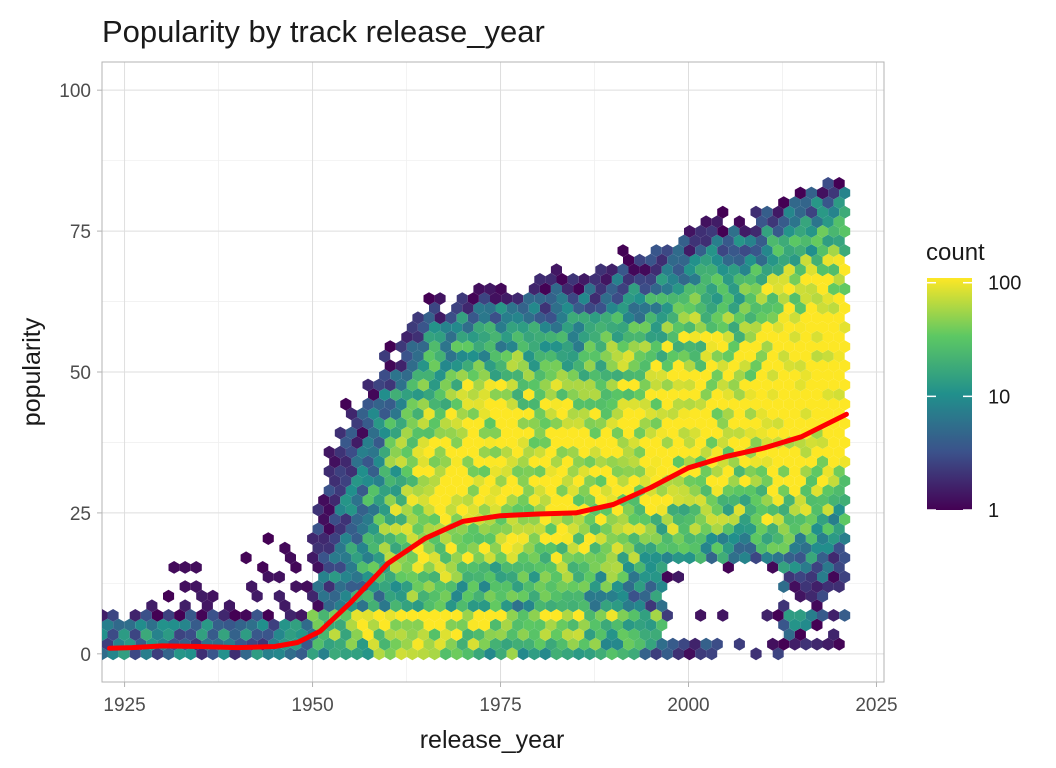  I want to click on legend-colorbar, so click(949, 394).